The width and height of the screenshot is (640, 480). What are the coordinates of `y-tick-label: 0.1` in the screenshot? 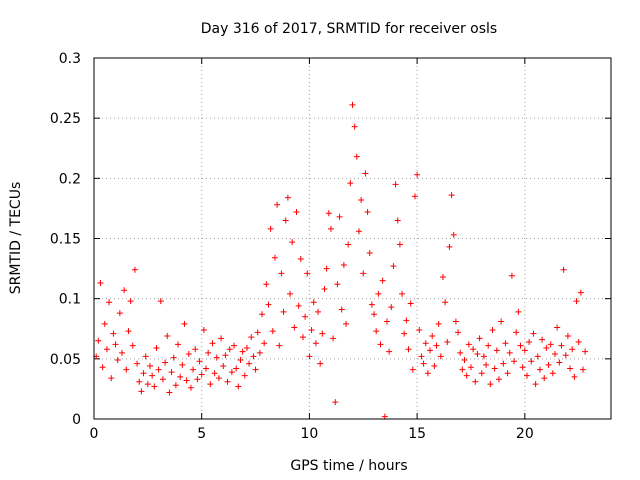 It's located at (70, 300).